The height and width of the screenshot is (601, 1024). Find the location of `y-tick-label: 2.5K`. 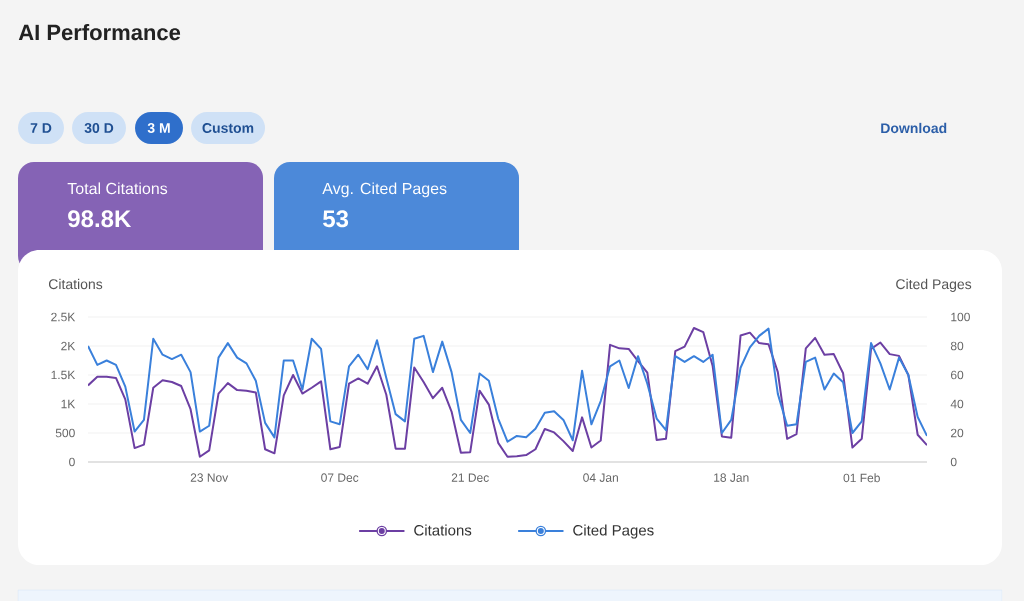

y-tick-label: 2.5K is located at coordinates (63, 317).